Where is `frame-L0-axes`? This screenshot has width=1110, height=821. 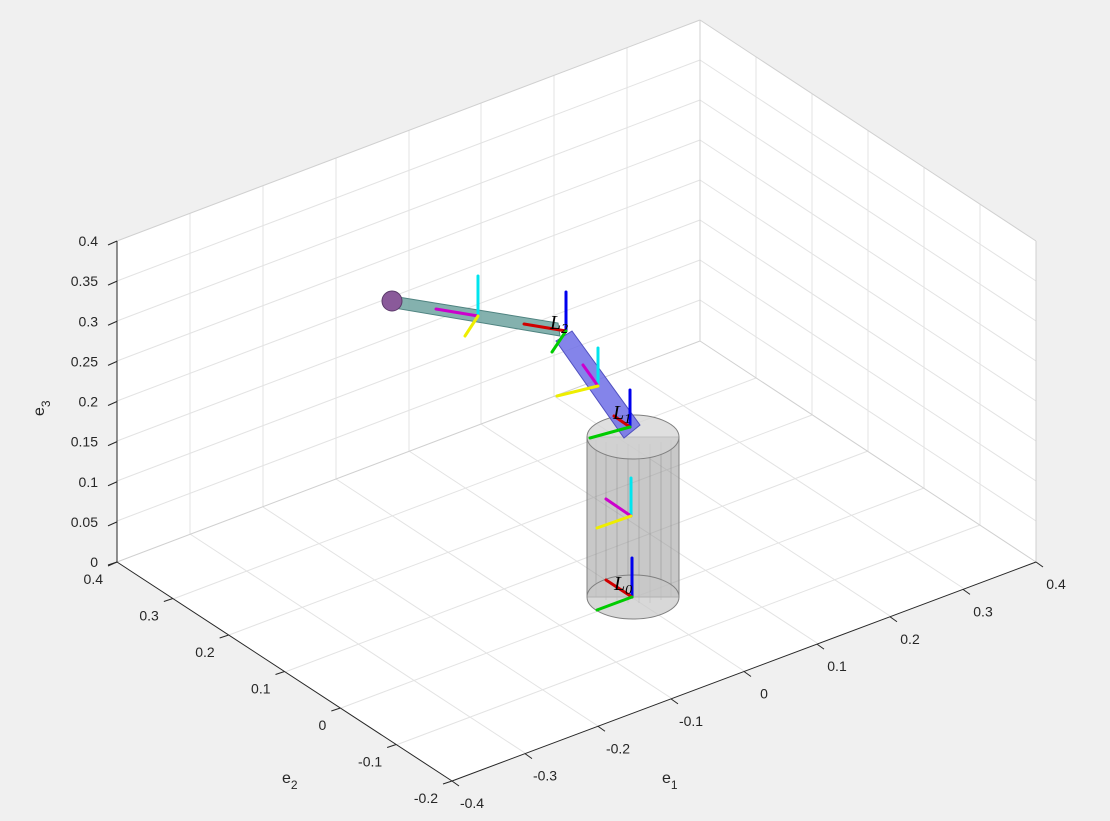
frame-L0-axes is located at coordinates (614, 584).